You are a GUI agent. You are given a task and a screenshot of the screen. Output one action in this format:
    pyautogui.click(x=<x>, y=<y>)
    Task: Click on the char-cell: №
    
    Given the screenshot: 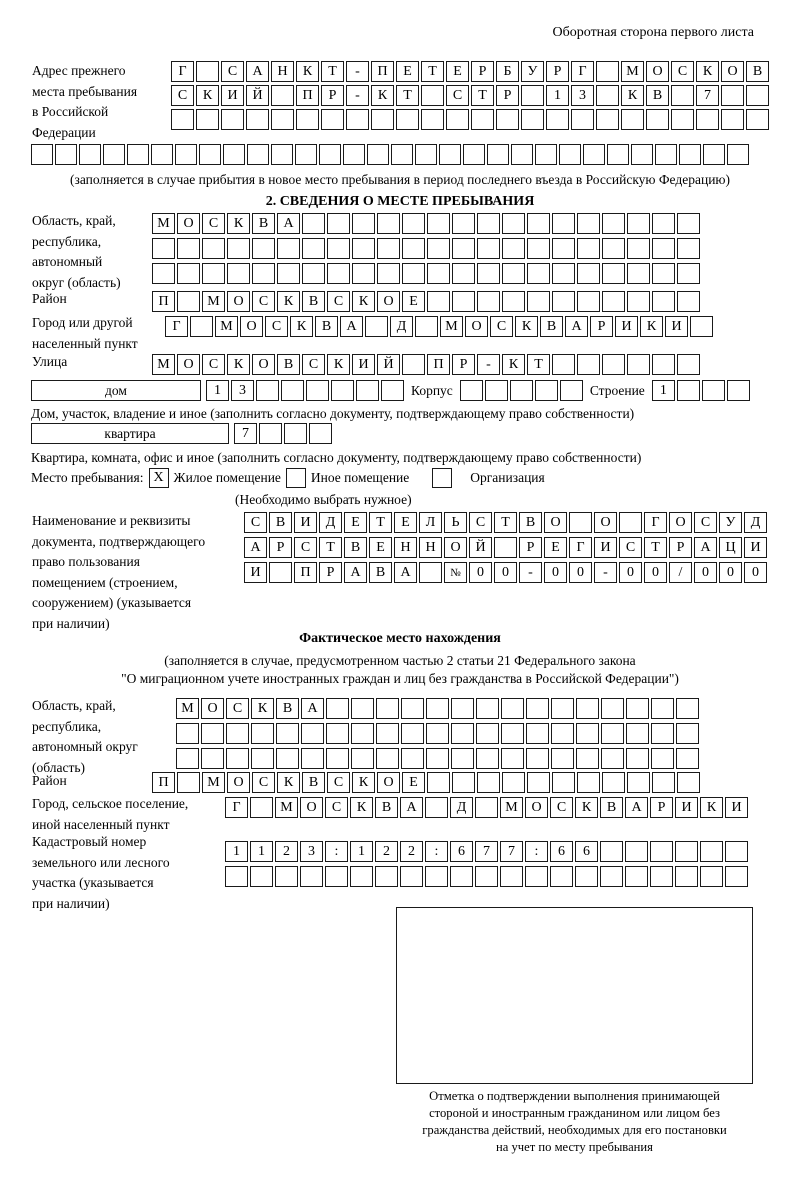 What is the action you would take?
    pyautogui.click(x=455, y=572)
    